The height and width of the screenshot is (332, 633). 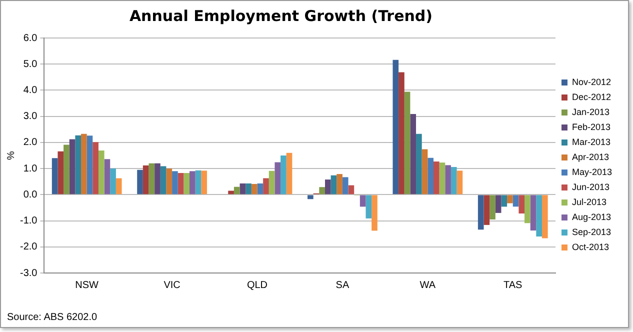 What do you see at coordinates (592, 97) in the screenshot?
I see `legend-label: Dec-2012` at bounding box center [592, 97].